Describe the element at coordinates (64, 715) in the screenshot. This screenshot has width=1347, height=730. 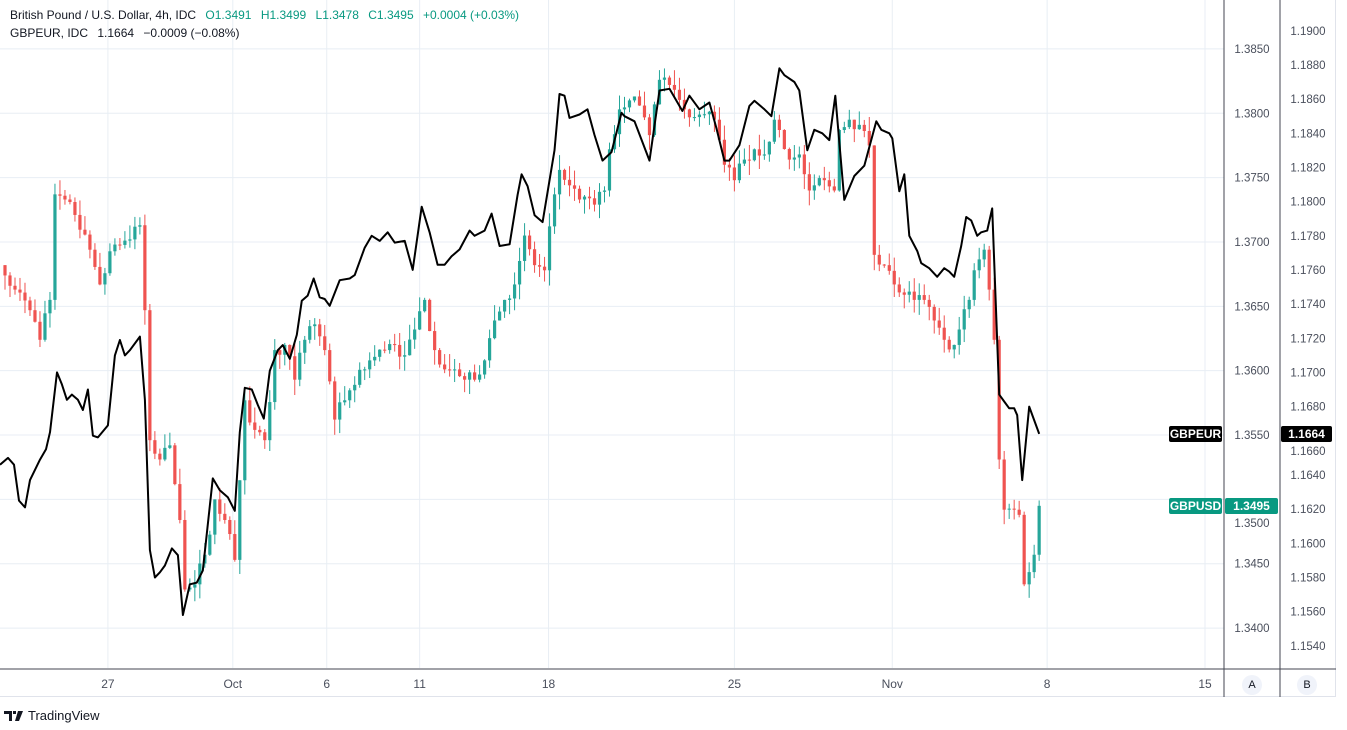
I see `brand-name: TradingView` at that location.